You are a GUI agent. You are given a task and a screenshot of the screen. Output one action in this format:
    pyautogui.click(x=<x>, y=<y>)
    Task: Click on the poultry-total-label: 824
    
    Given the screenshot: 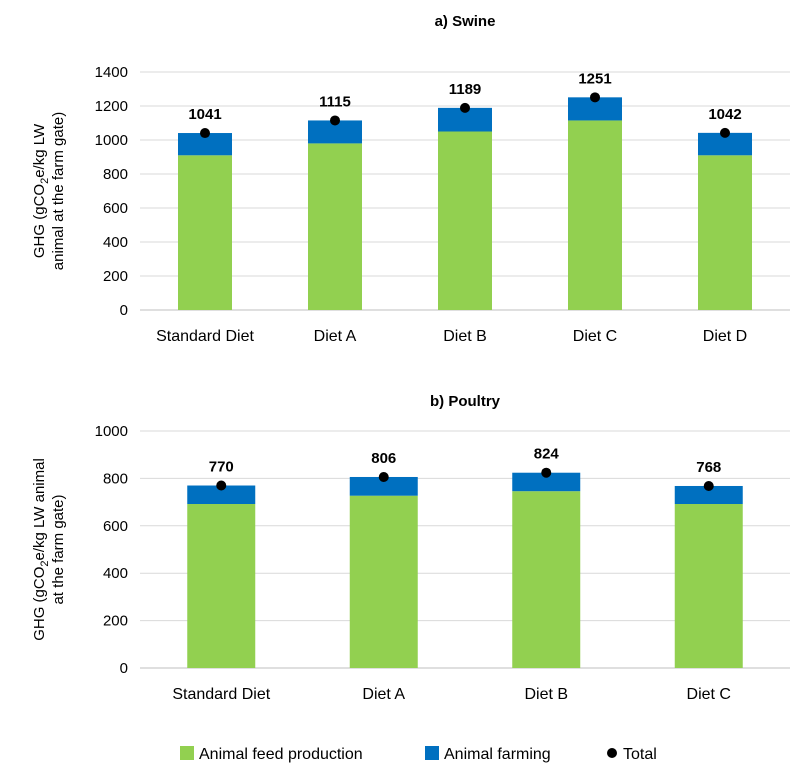 What is the action you would take?
    pyautogui.click(x=547, y=454)
    